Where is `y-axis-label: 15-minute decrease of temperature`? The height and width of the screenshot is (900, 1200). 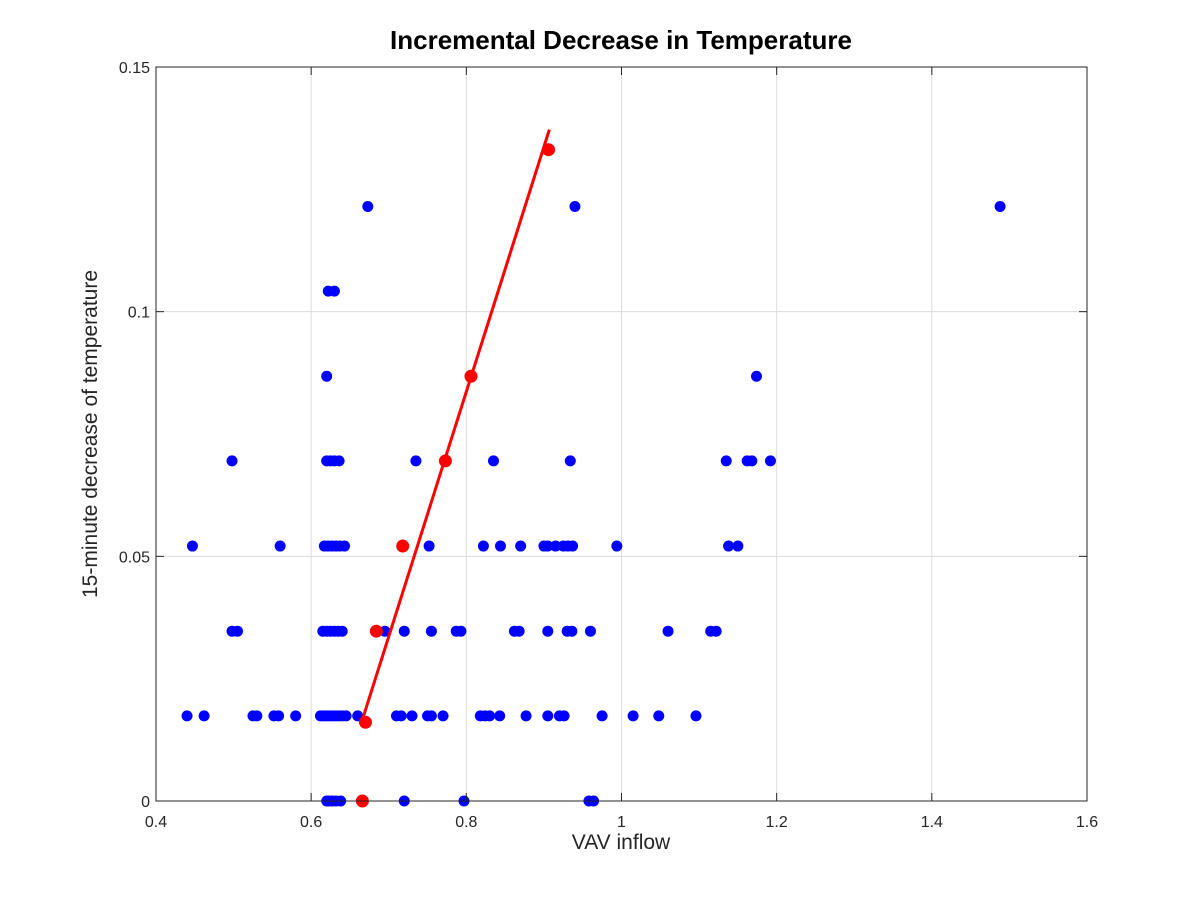
y-axis-label: 15-minute decrease of temperature is located at coordinates (90, 434).